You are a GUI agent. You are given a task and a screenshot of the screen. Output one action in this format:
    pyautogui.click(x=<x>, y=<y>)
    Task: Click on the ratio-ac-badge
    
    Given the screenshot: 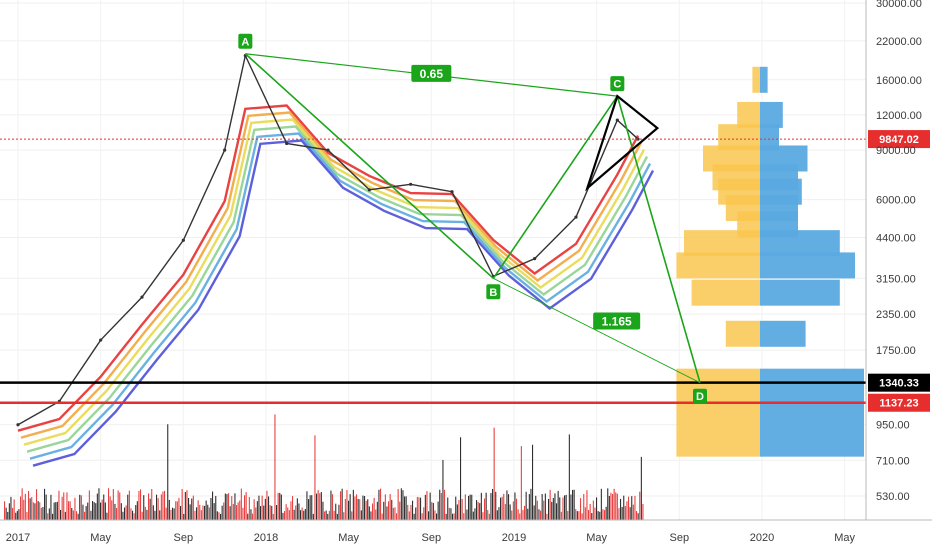 What is the action you would take?
    pyautogui.click(x=431, y=73)
    